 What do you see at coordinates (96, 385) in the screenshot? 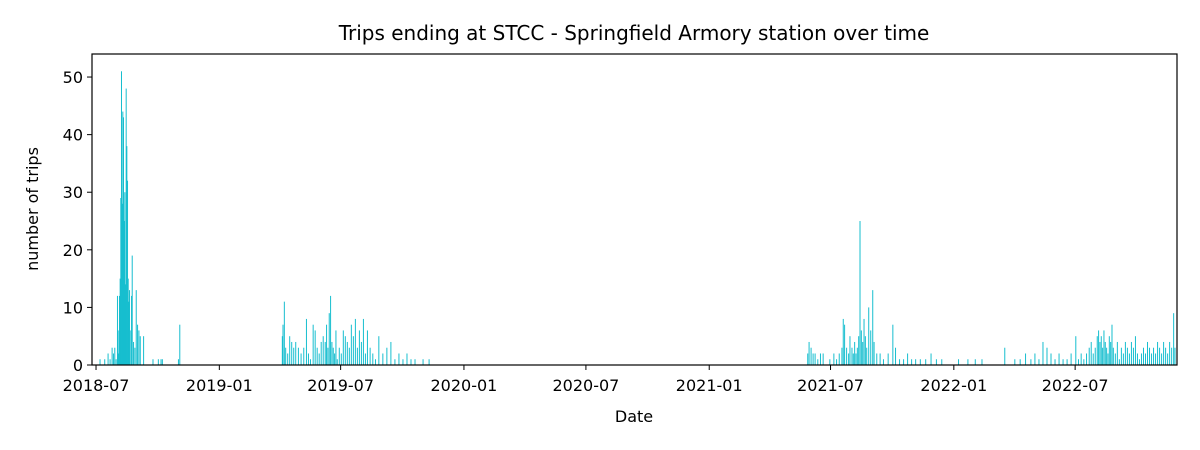
I see `x-tick-label: 2018-07` at bounding box center [96, 385].